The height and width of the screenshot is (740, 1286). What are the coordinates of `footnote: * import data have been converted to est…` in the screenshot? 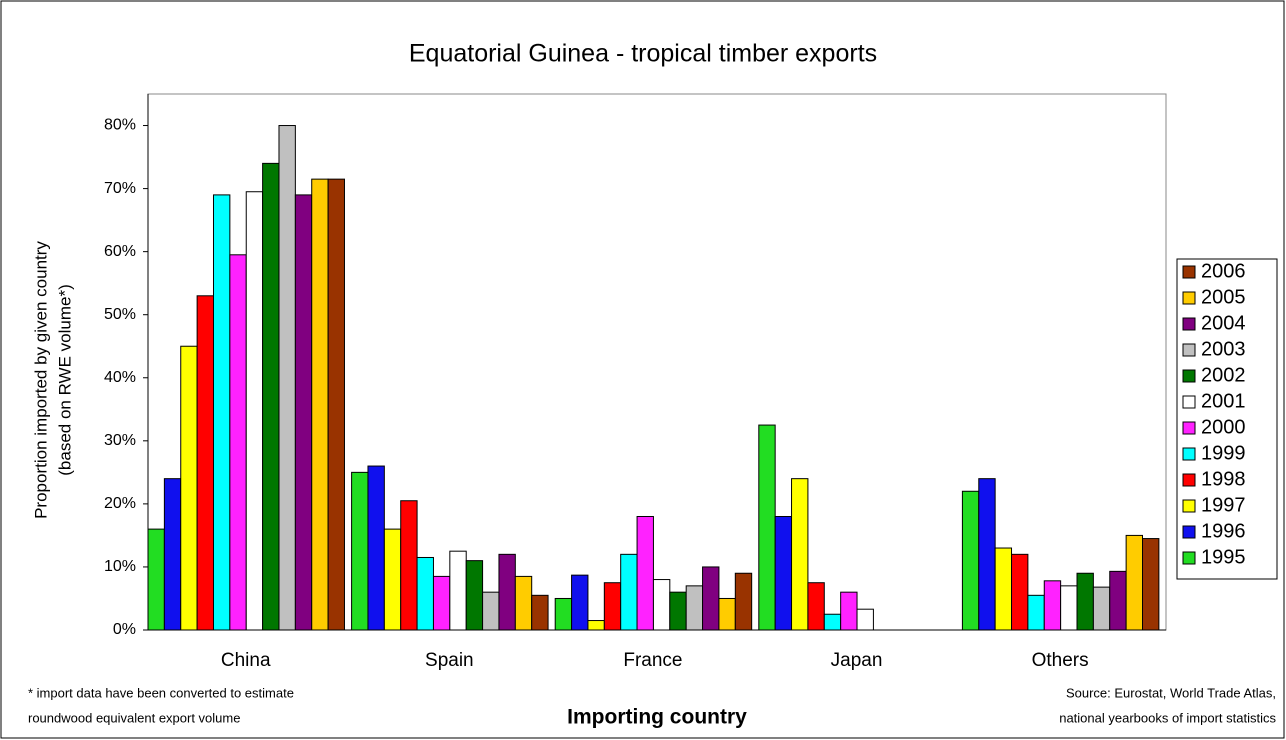 It's located at (161, 692).